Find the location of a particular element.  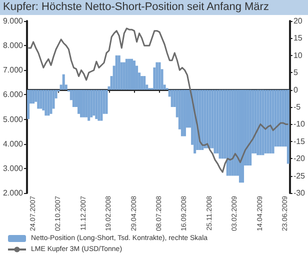

y2-tick-label: 0 is located at coordinates (295, 89).